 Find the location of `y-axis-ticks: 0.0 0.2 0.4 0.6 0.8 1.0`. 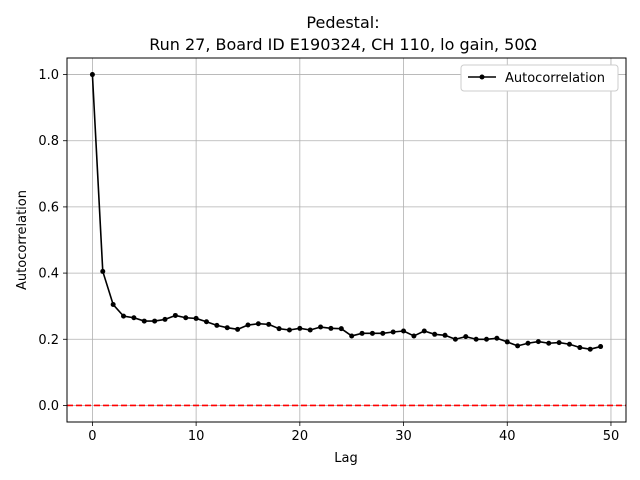

y-axis-ticks: 0.0 0.2 0.4 0.6 0.8 1.0 is located at coordinates (52, 241).